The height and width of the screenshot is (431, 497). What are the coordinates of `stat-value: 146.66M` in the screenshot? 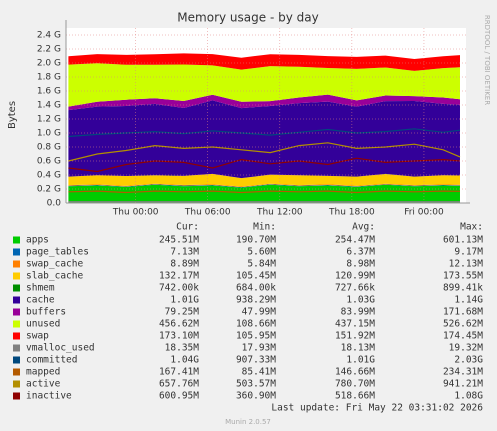 It's located at (355, 372).